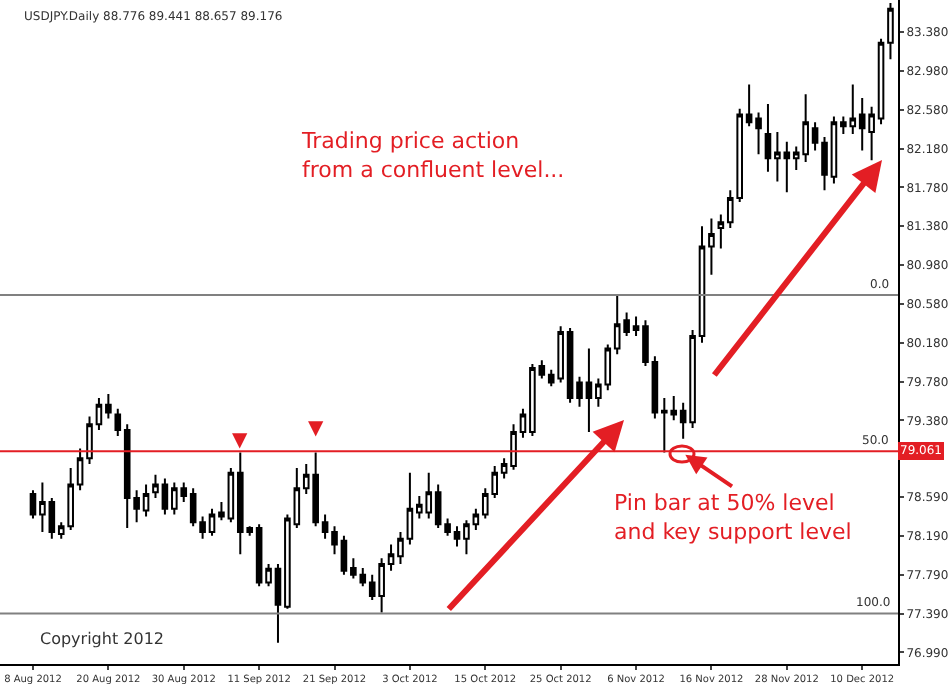 This screenshot has height=684, width=950. I want to click on annotation: Copyright 2012, so click(102, 639).